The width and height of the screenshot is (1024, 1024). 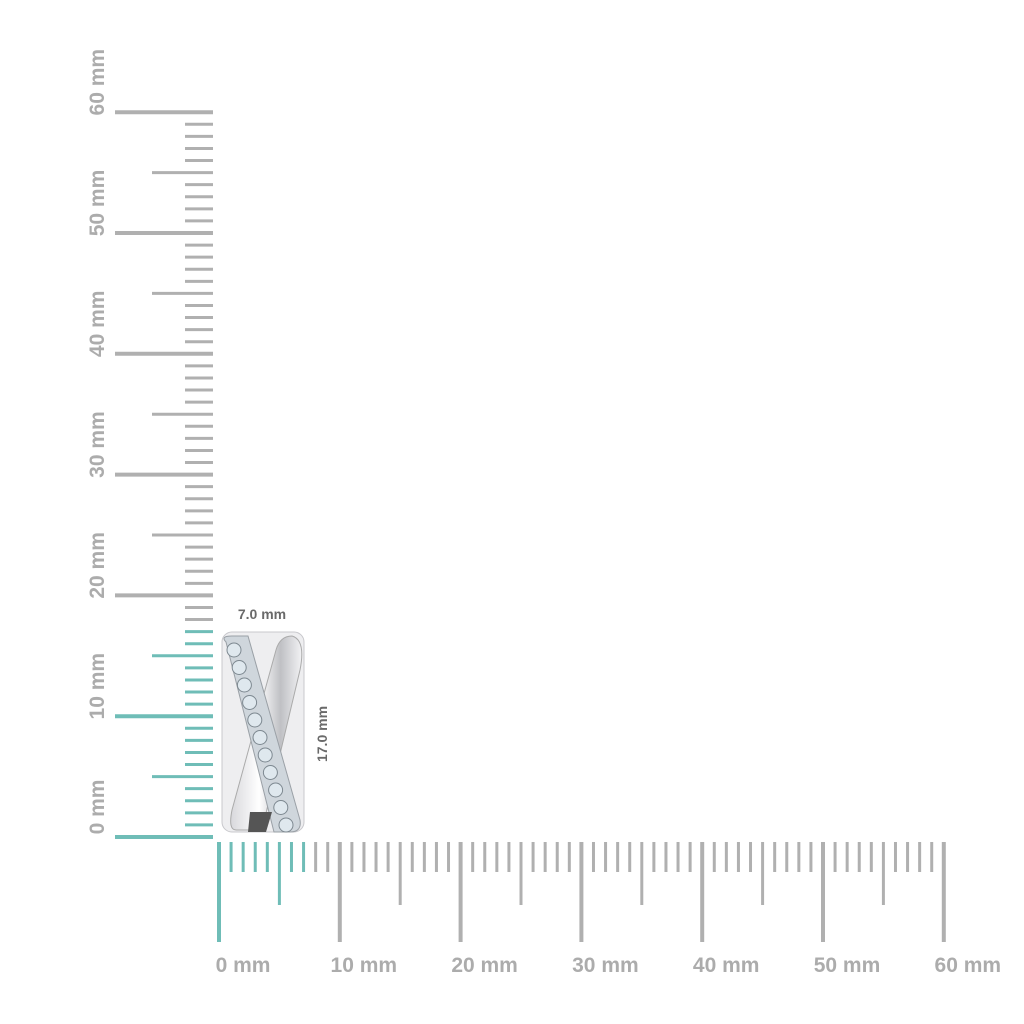 What do you see at coordinates (364, 965) in the screenshot?
I see `h-label-10: 10 mm` at bounding box center [364, 965].